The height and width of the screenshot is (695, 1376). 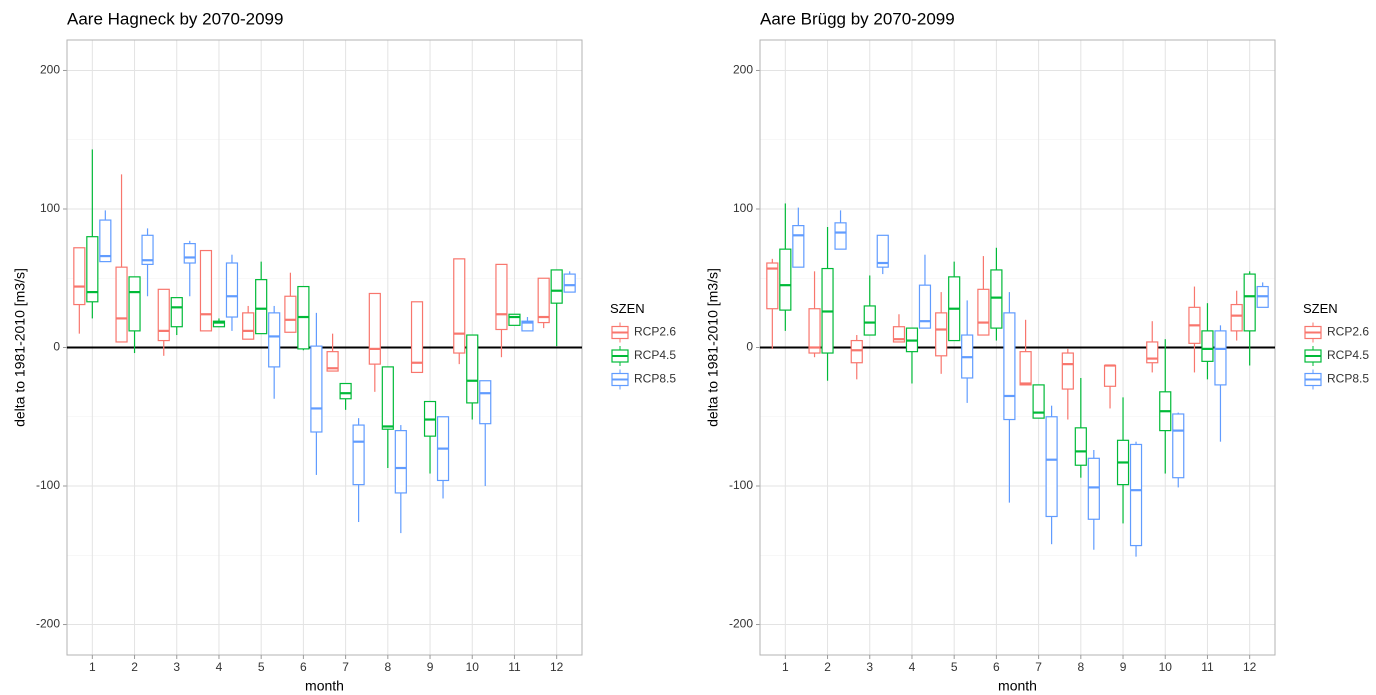 What do you see at coordinates (303, 667) in the screenshot?
I see `x-tick-label: 6` at bounding box center [303, 667].